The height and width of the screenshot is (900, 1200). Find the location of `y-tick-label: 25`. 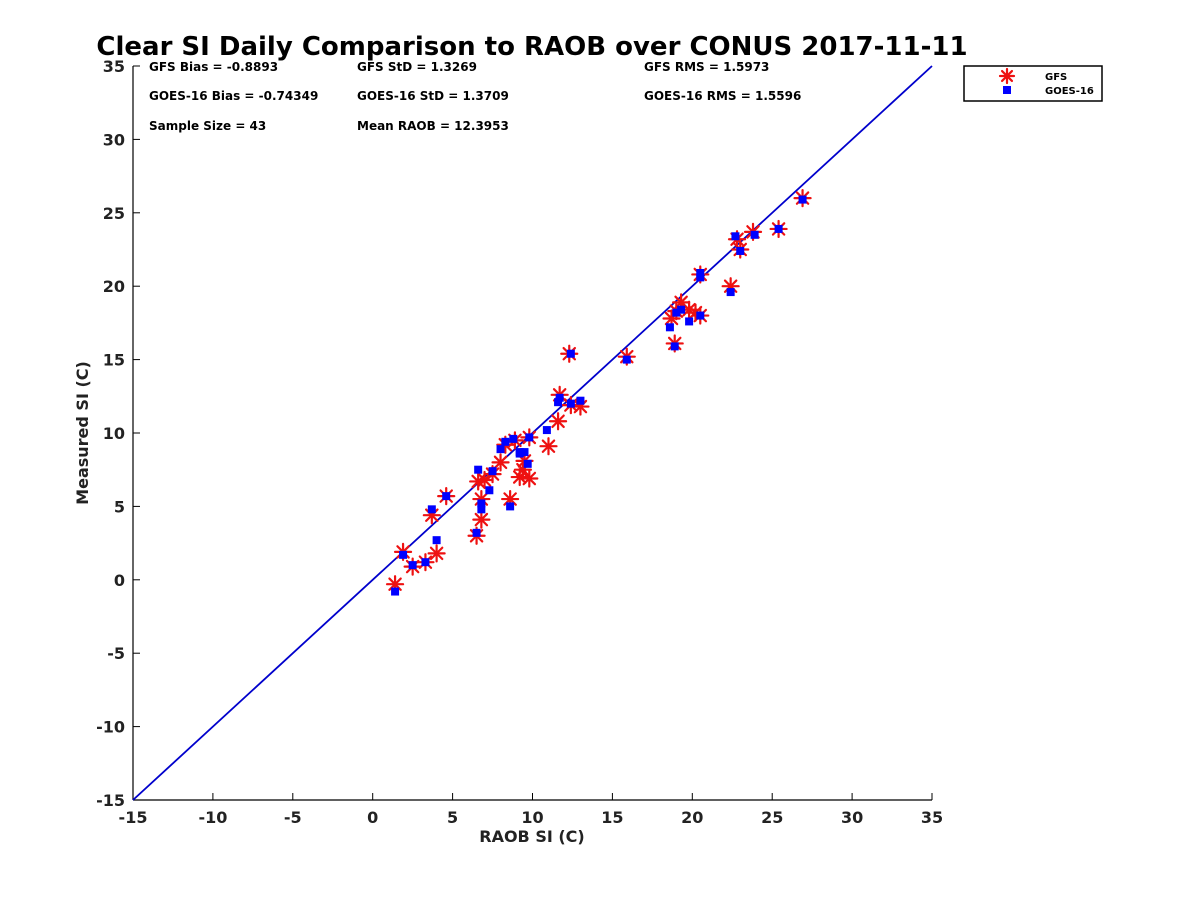

y-tick-label: 25 is located at coordinates (114, 213).